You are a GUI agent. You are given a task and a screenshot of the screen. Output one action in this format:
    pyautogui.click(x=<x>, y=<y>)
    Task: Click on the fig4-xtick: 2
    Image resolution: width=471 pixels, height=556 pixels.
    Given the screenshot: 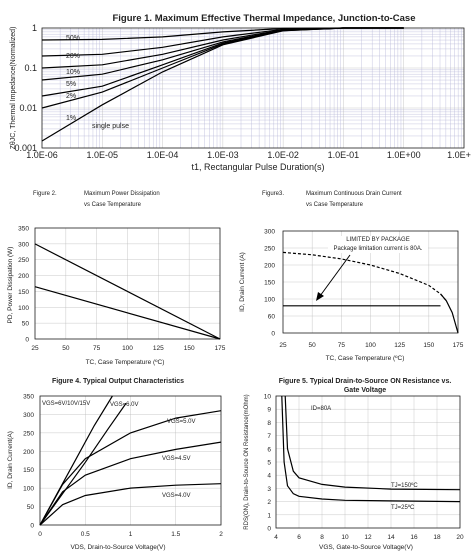 What is the action you would take?
    pyautogui.click(x=221, y=534)
    